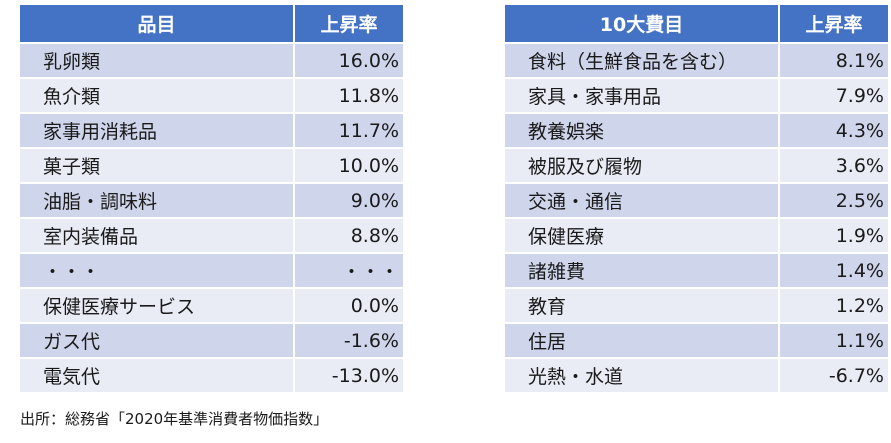 Image resolution: width=891 pixels, height=443 pixels. I want to click on table-row: 交通・通信 2.5%, so click(696, 201).